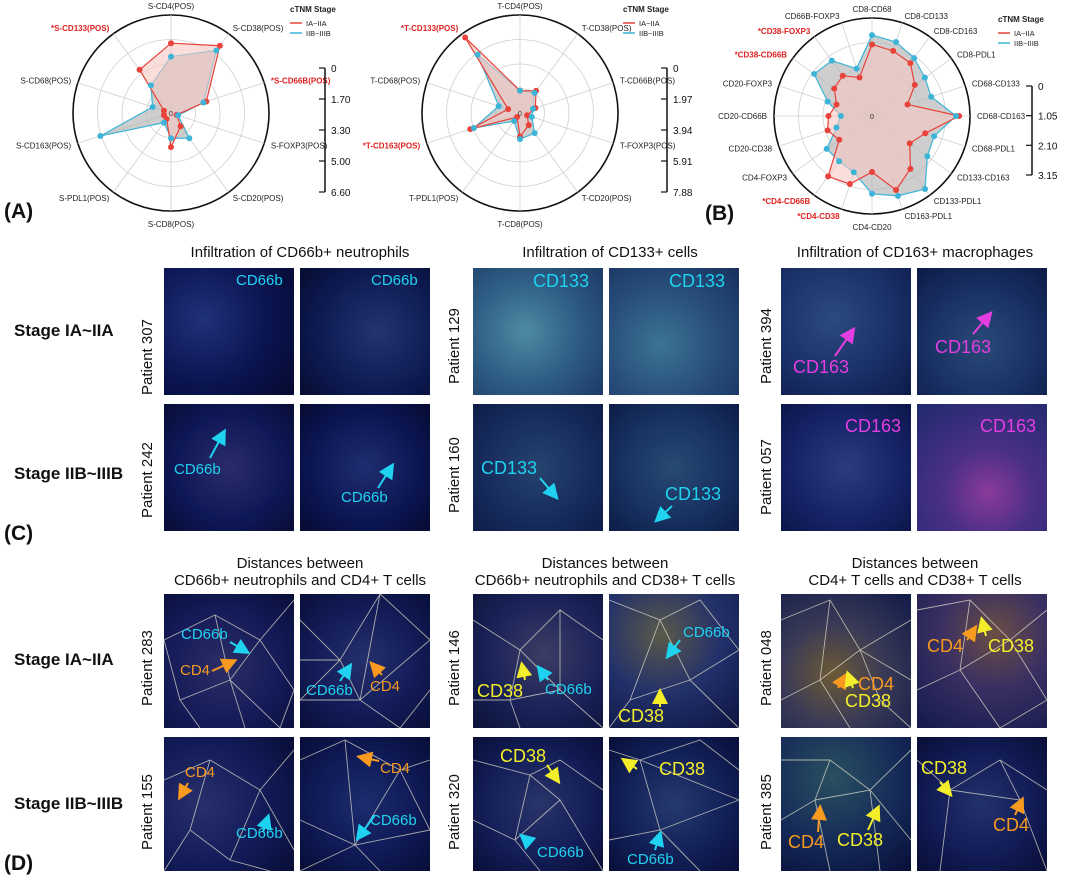  What do you see at coordinates (45, 81) in the screenshot?
I see `axis-label: S-CD68(POS)` at bounding box center [45, 81].